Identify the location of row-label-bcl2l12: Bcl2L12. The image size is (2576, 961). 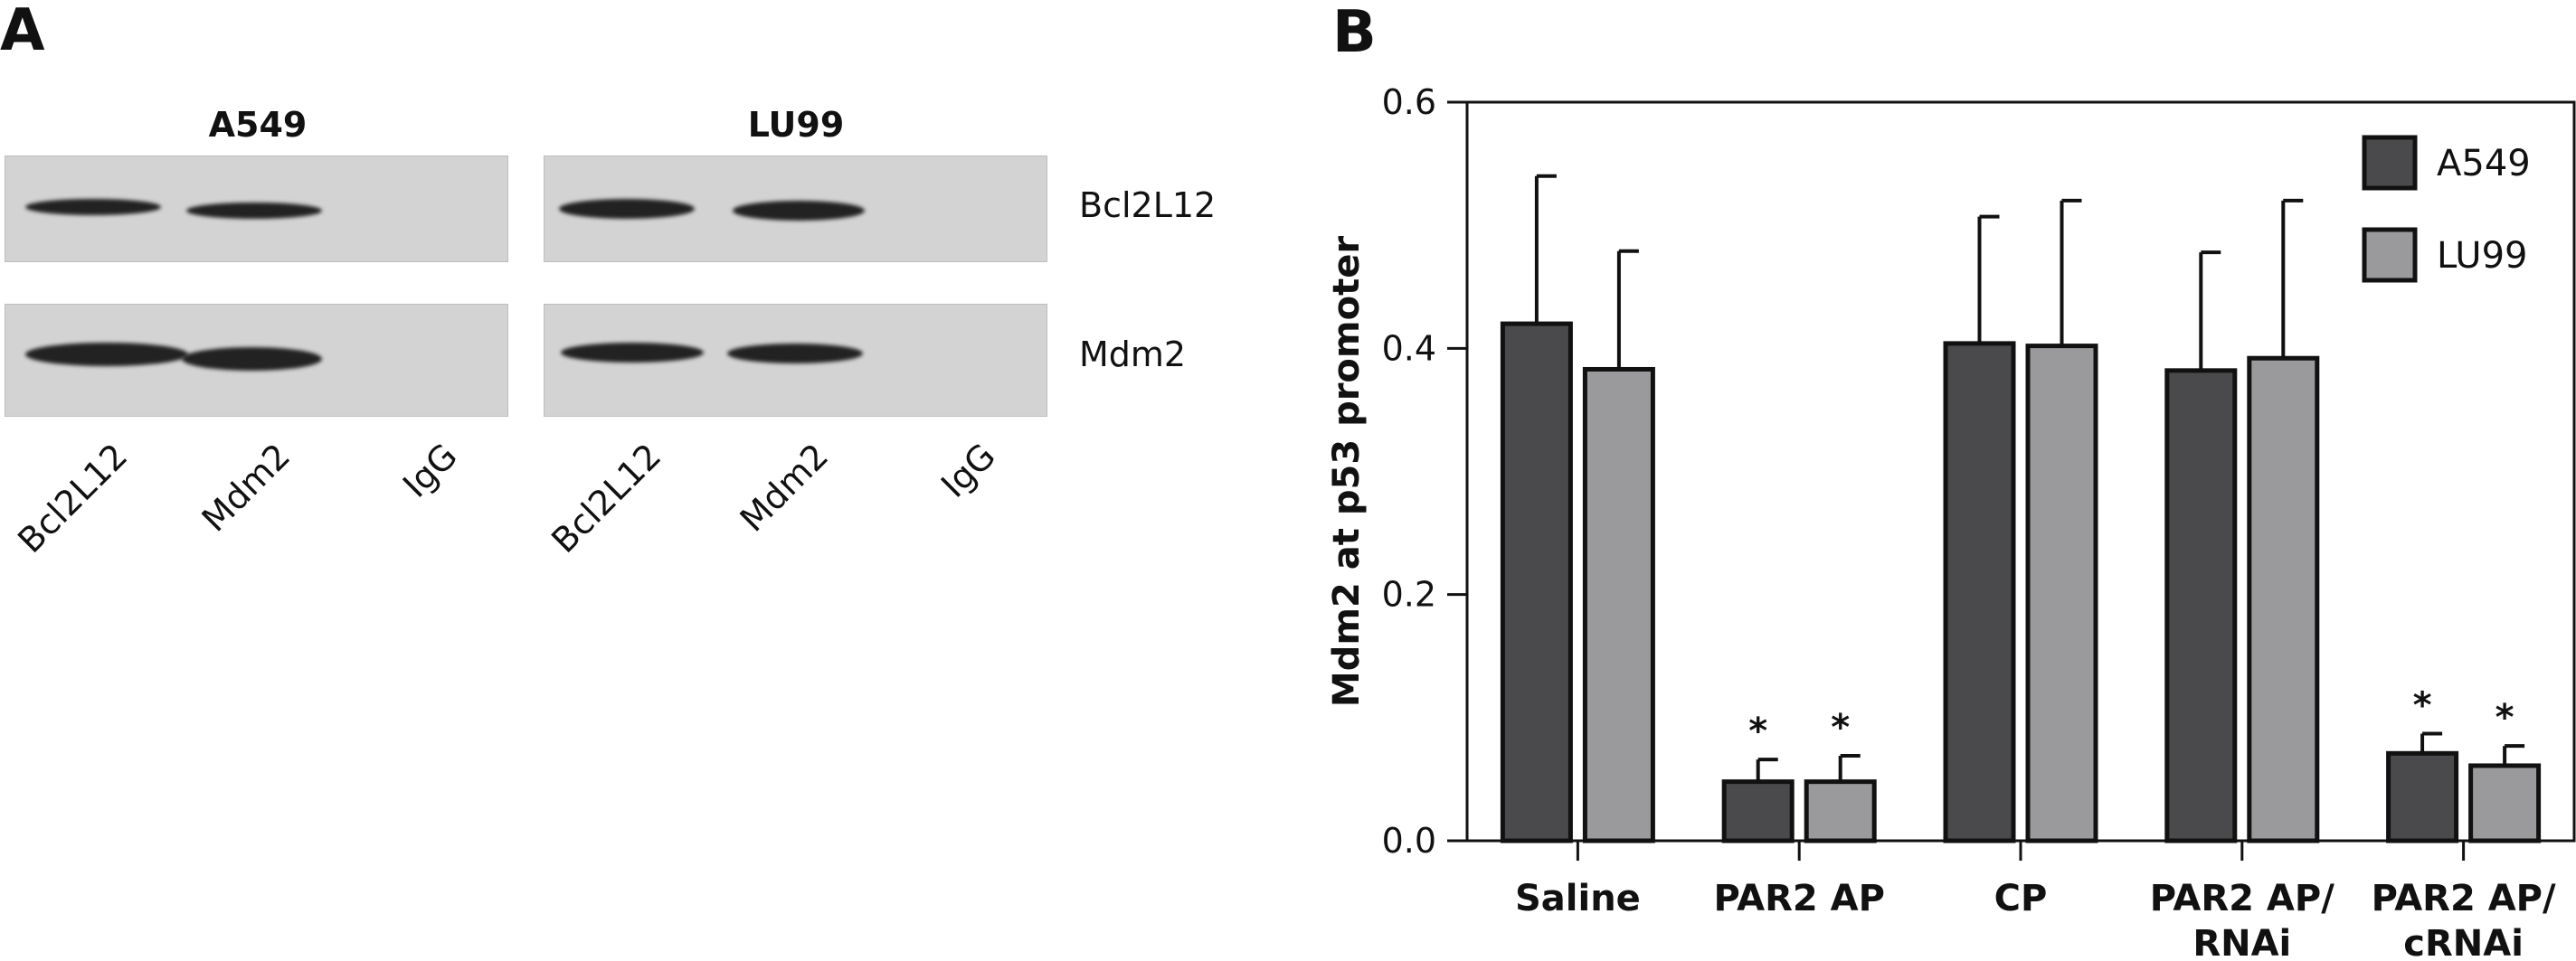
(1148, 205).